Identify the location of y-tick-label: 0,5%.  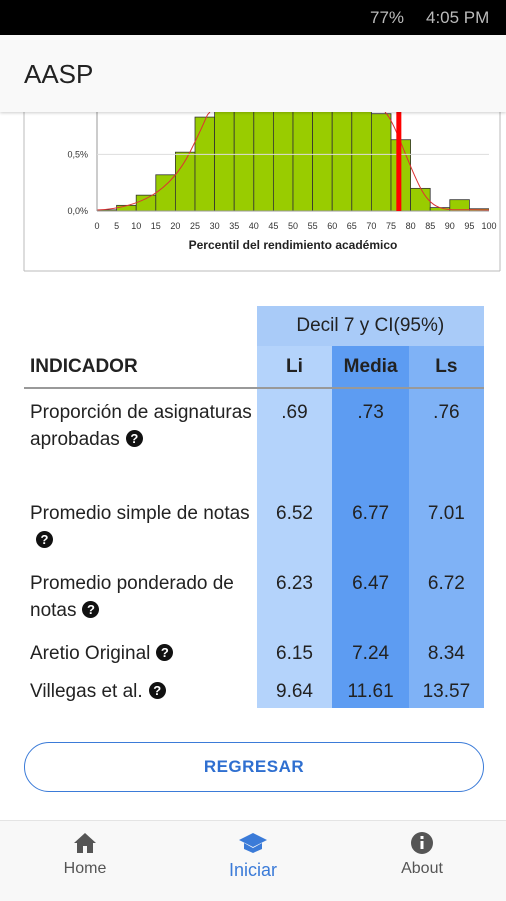
(77, 154).